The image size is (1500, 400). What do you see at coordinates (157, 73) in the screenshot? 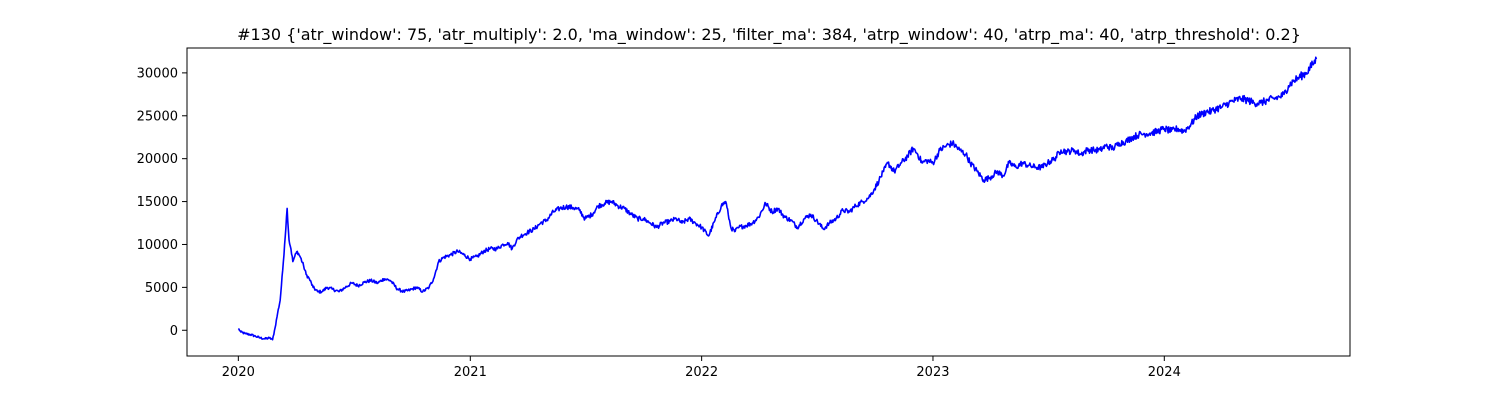
I see `y-tick-label: 30000` at bounding box center [157, 73].